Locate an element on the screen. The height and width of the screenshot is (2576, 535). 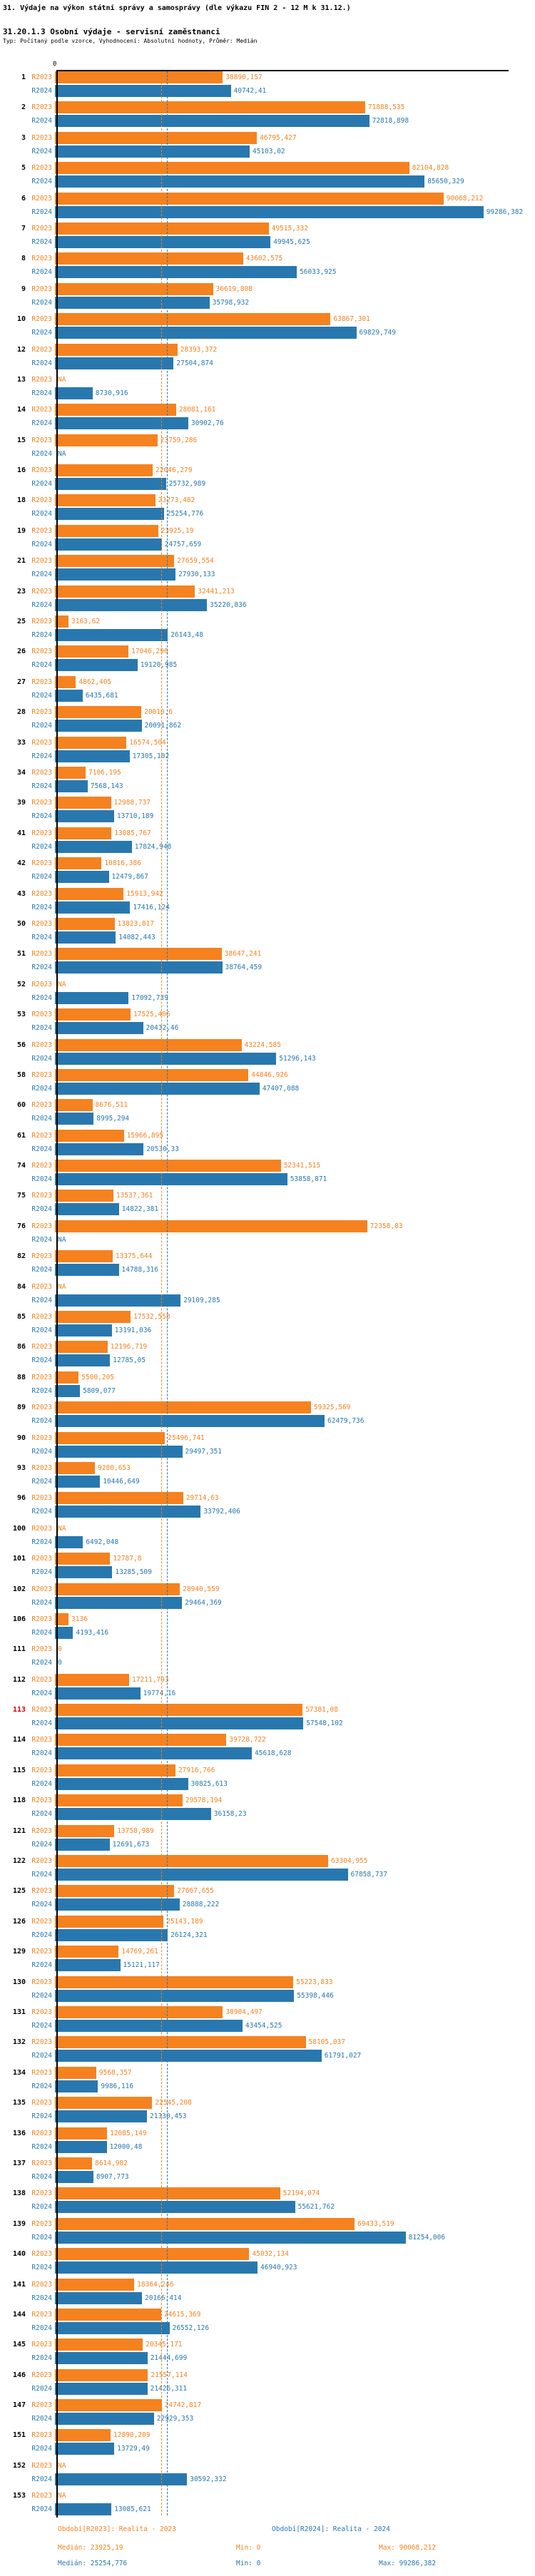
chart-row-74: 74 R2023 52341,515 R2024 53858,871 is located at coordinates (267, 1173).